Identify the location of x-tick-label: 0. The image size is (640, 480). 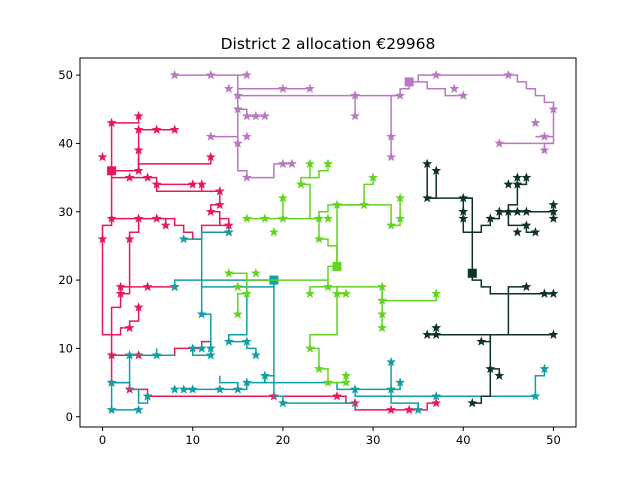
(102, 440).